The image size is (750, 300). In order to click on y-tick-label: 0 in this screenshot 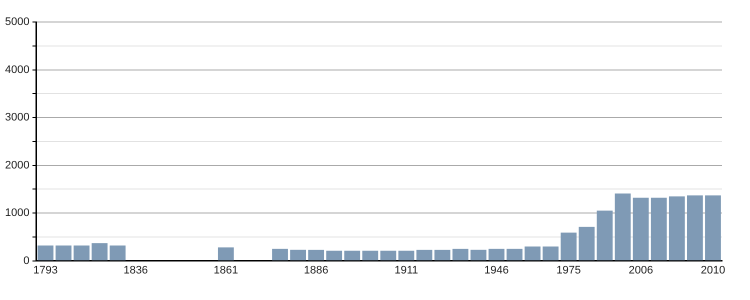, I will do `click(26, 260)`.